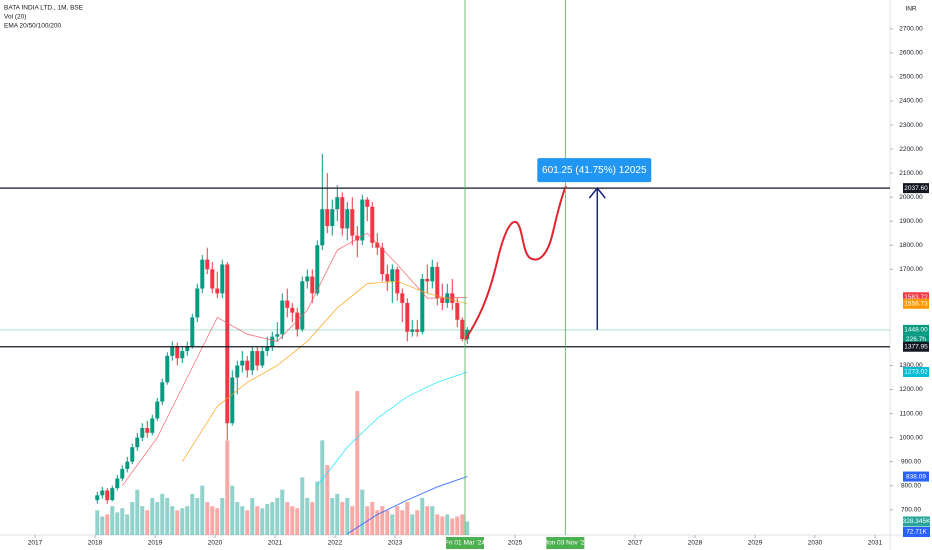  Describe the element at coordinates (594, 170) in the screenshot. I see `measure-label: 601.25 (41.75%) 12025` at that location.